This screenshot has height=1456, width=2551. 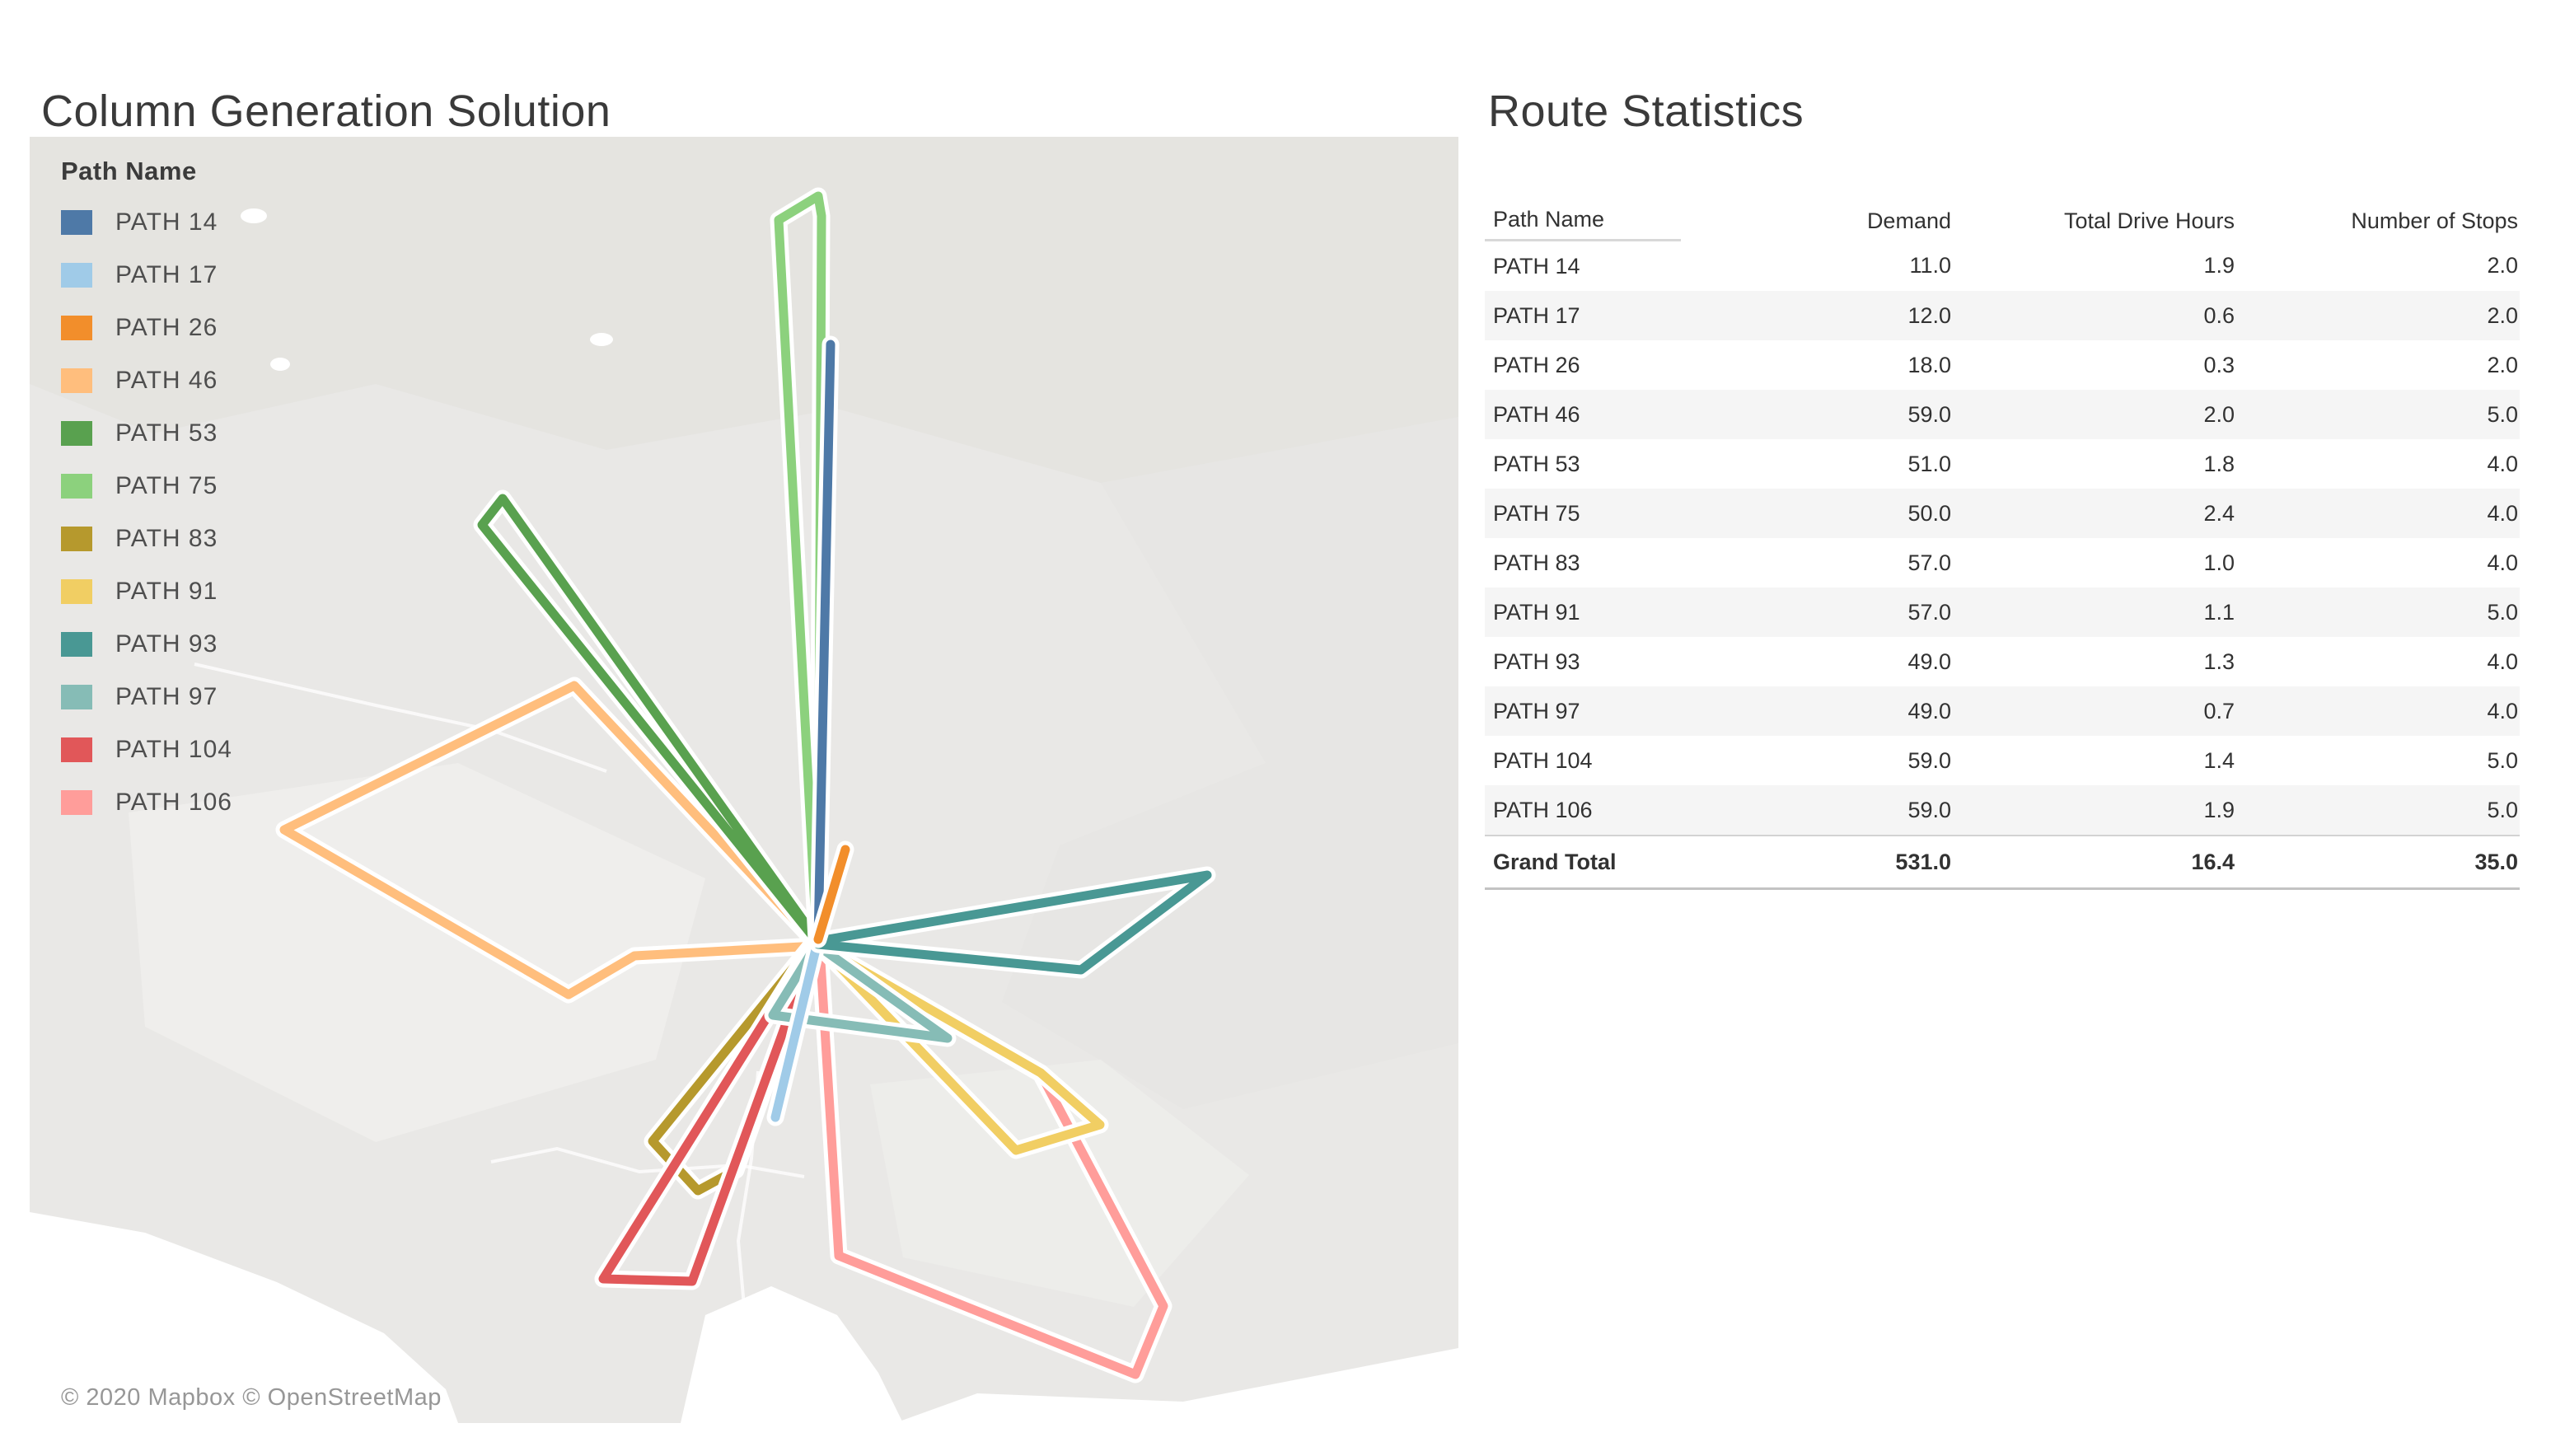 What do you see at coordinates (2002, 266) in the screenshot?
I see `table-row-path-14: PATH 14 11.0 1.9 2.0` at bounding box center [2002, 266].